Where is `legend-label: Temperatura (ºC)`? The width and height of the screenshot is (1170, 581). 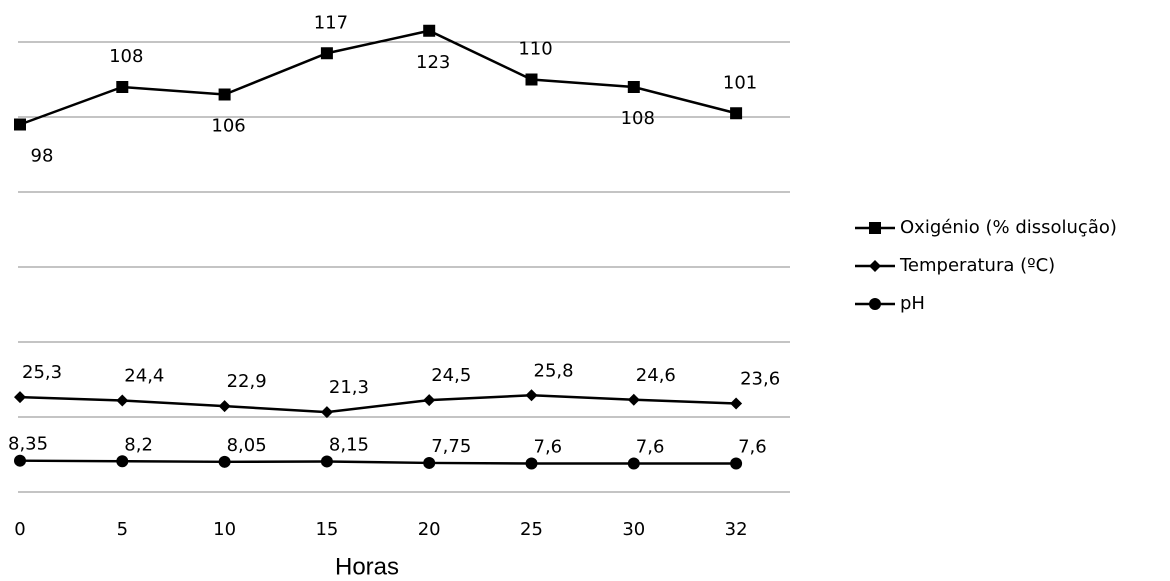 legend-label: Temperatura (ºC) is located at coordinates (977, 265).